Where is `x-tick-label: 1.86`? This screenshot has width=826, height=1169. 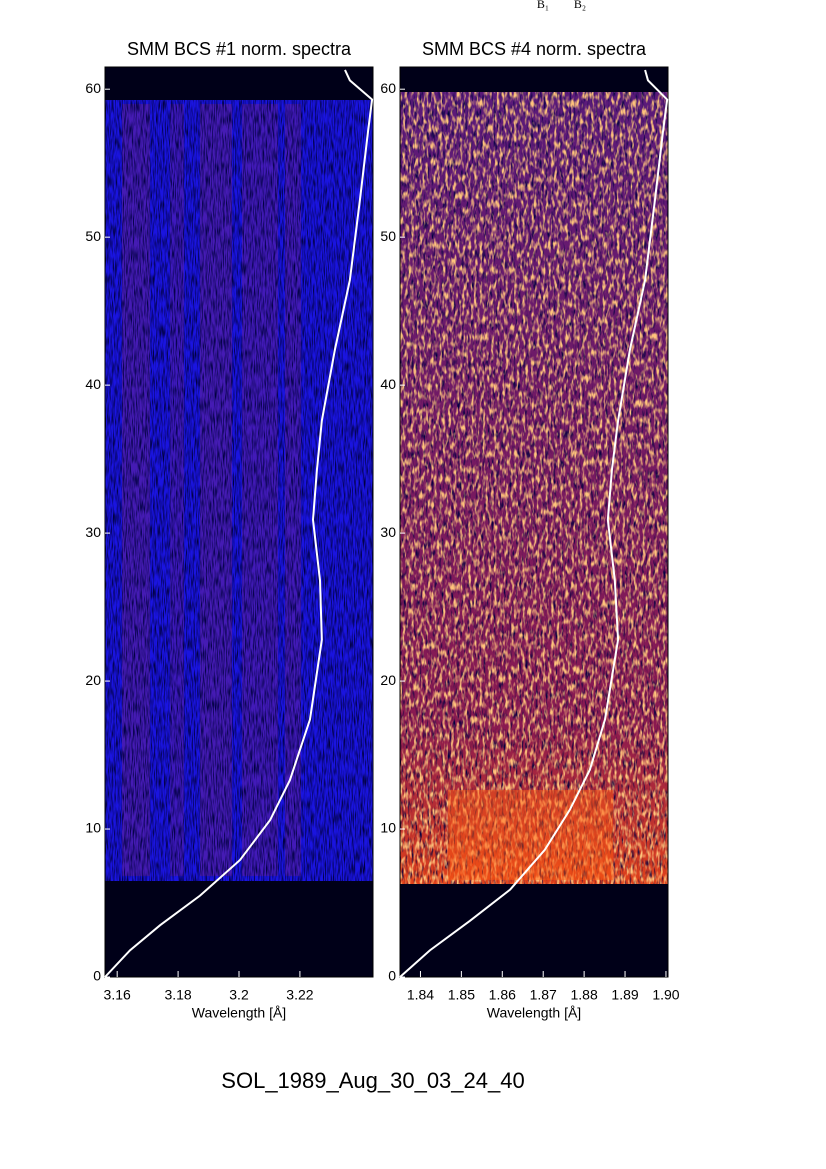 x-tick-label: 1.86 is located at coordinates (502, 995).